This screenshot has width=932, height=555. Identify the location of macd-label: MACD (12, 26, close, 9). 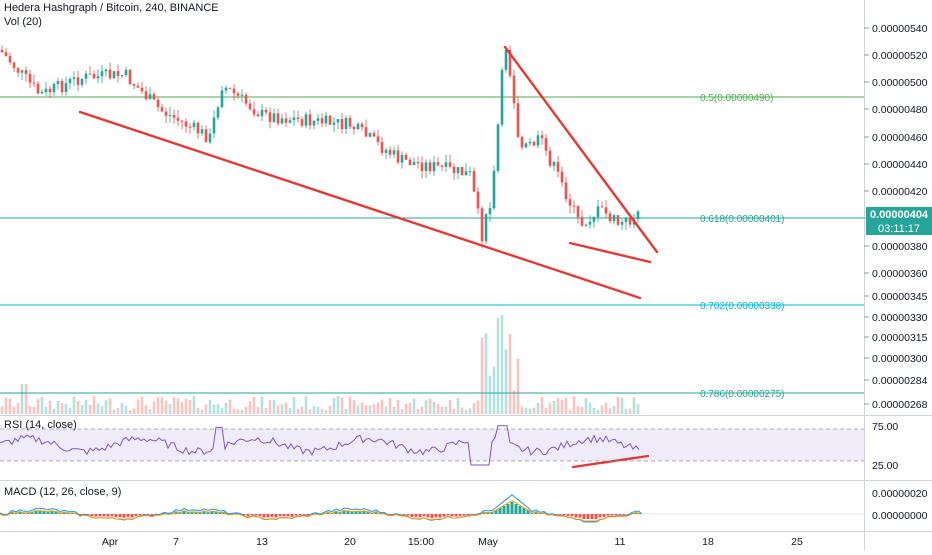
(63, 492).